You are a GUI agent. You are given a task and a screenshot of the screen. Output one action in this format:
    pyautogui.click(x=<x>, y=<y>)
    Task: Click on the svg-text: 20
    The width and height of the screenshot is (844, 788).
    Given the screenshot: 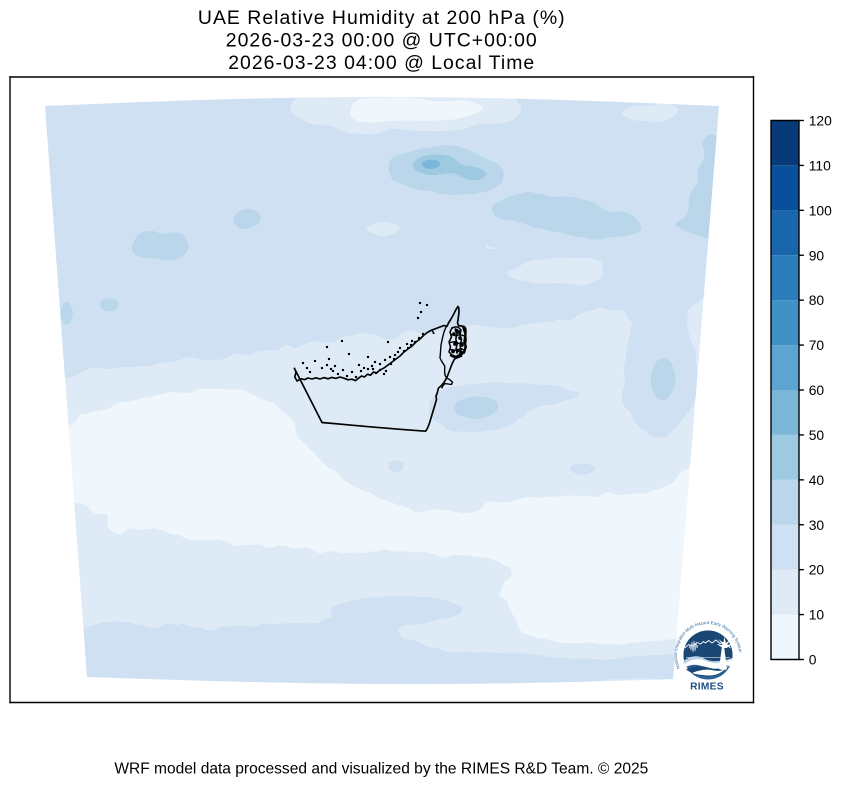 What is the action you would take?
    pyautogui.click(x=817, y=570)
    